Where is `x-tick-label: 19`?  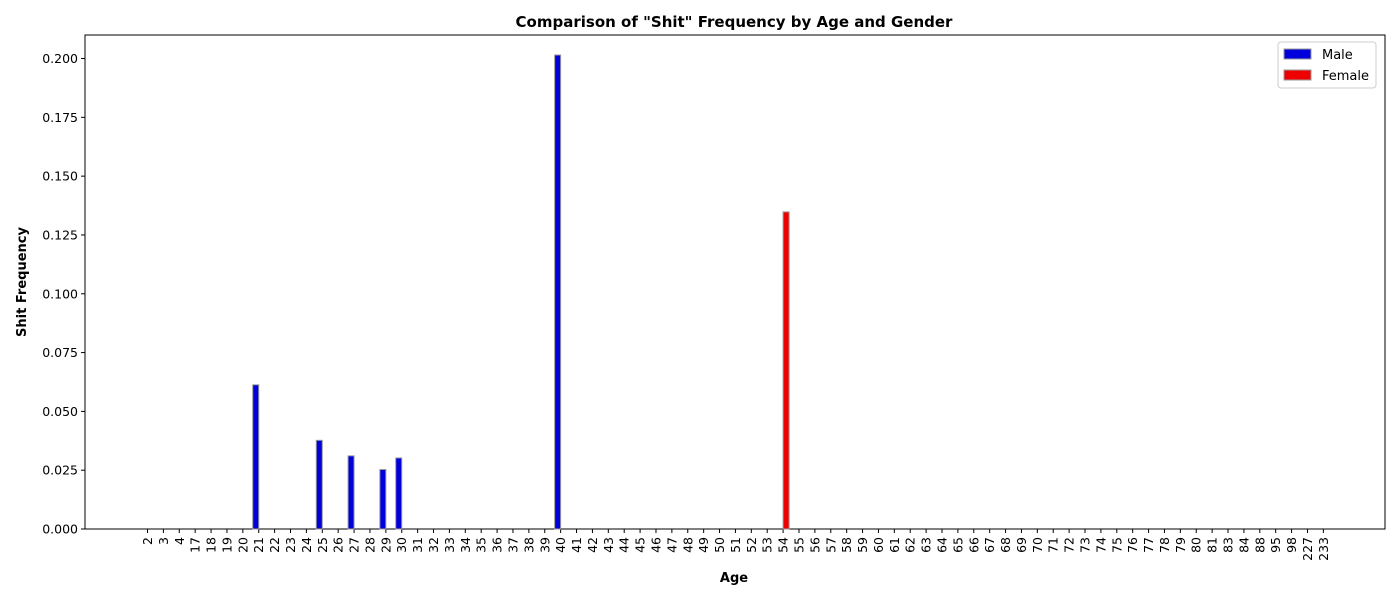 x-tick-label: 19 is located at coordinates (226, 545).